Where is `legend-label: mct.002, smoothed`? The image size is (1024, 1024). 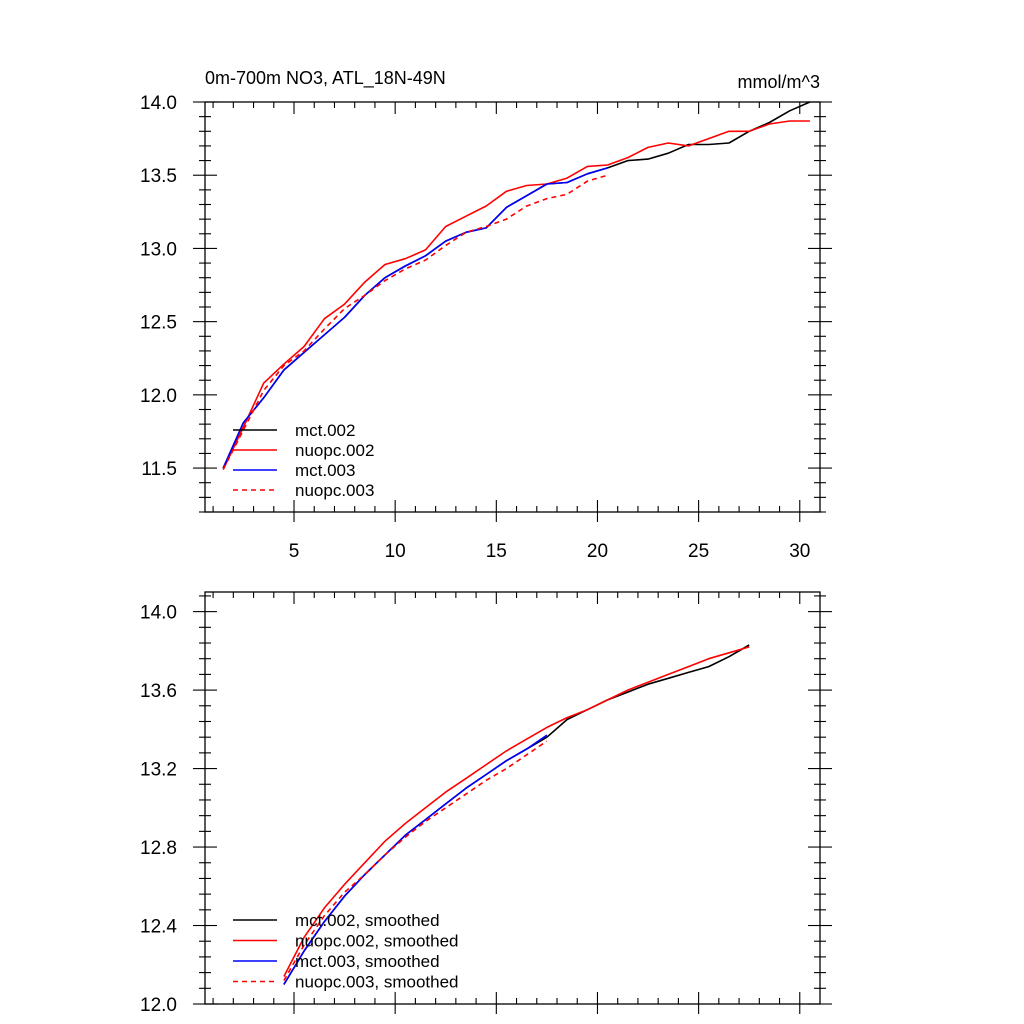
legend-label: mct.002, smoothed is located at coordinates (367, 920).